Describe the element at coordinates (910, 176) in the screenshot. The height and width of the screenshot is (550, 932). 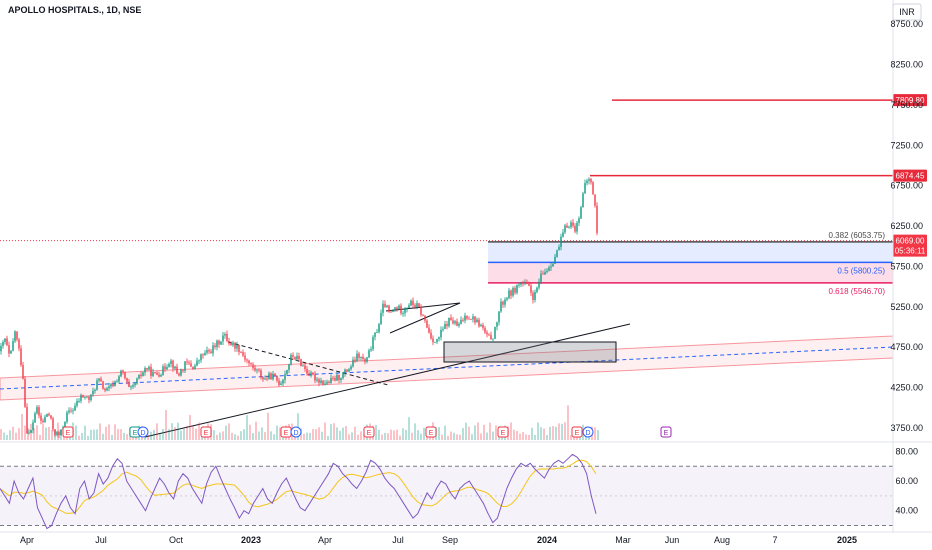
I see `price-level-value: 6874.45` at that location.